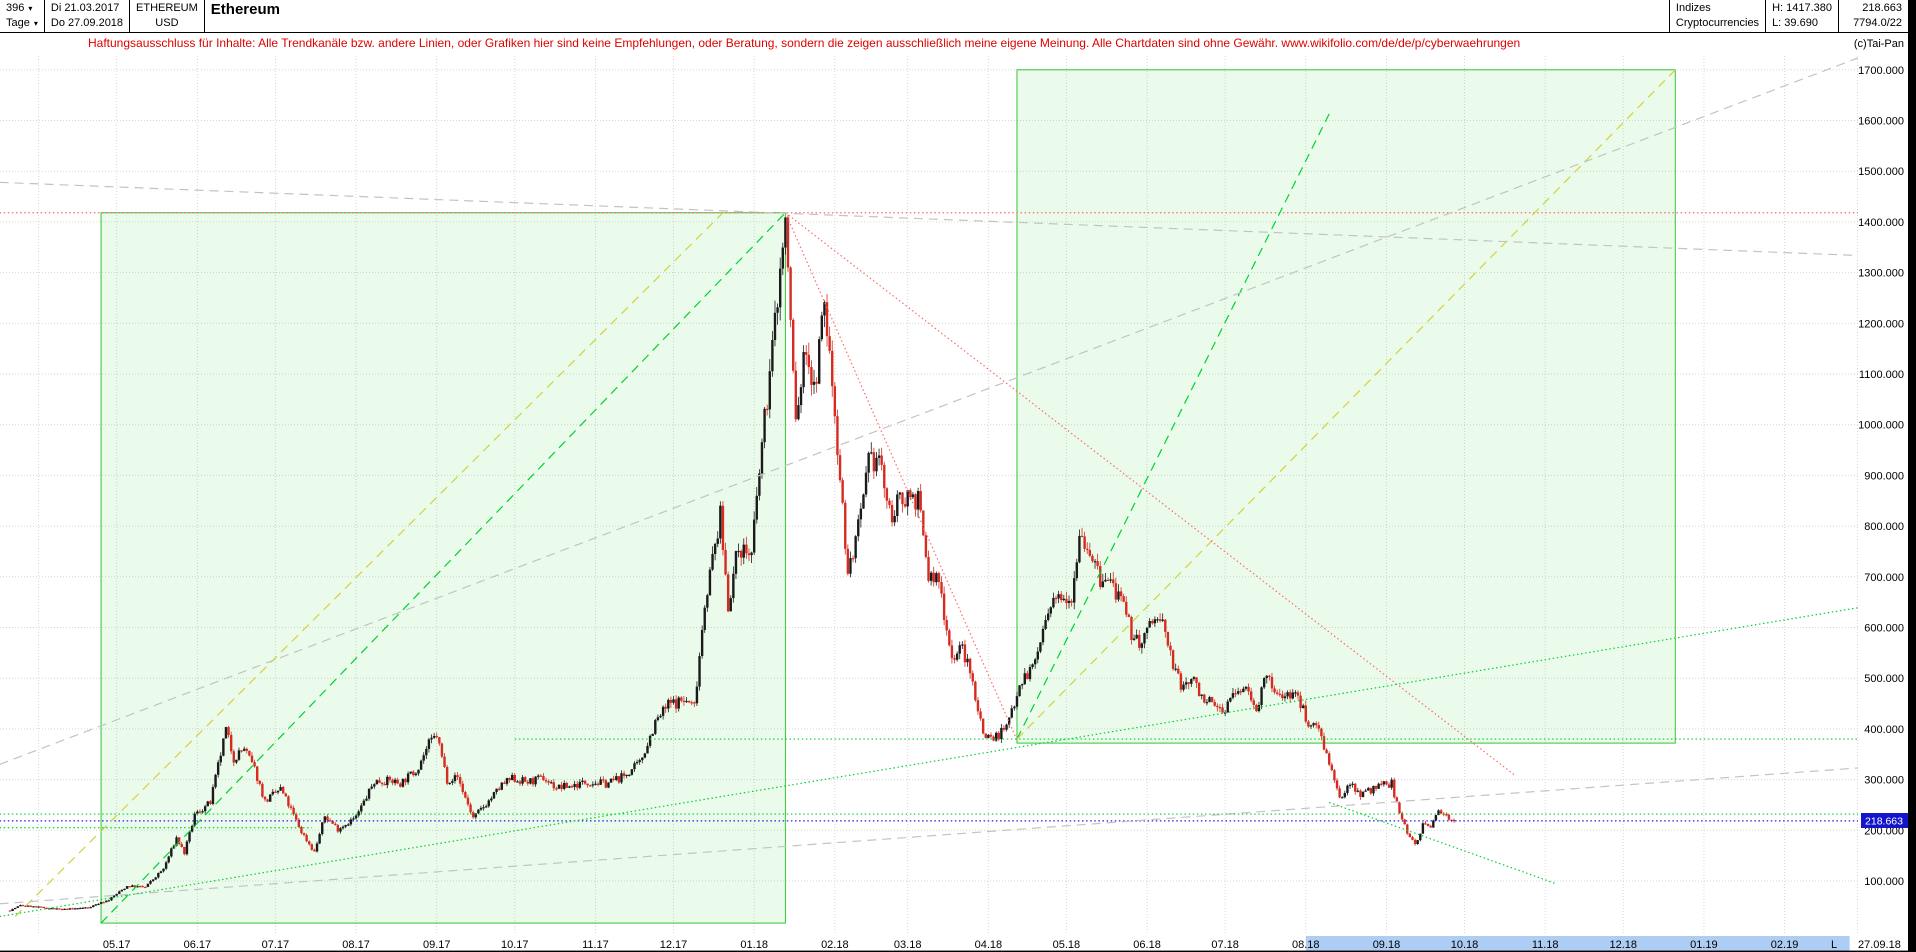 This screenshot has width=1916, height=952. Describe the element at coordinates (1884, 629) in the screenshot. I see `y-axis-label: 600.000` at that location.